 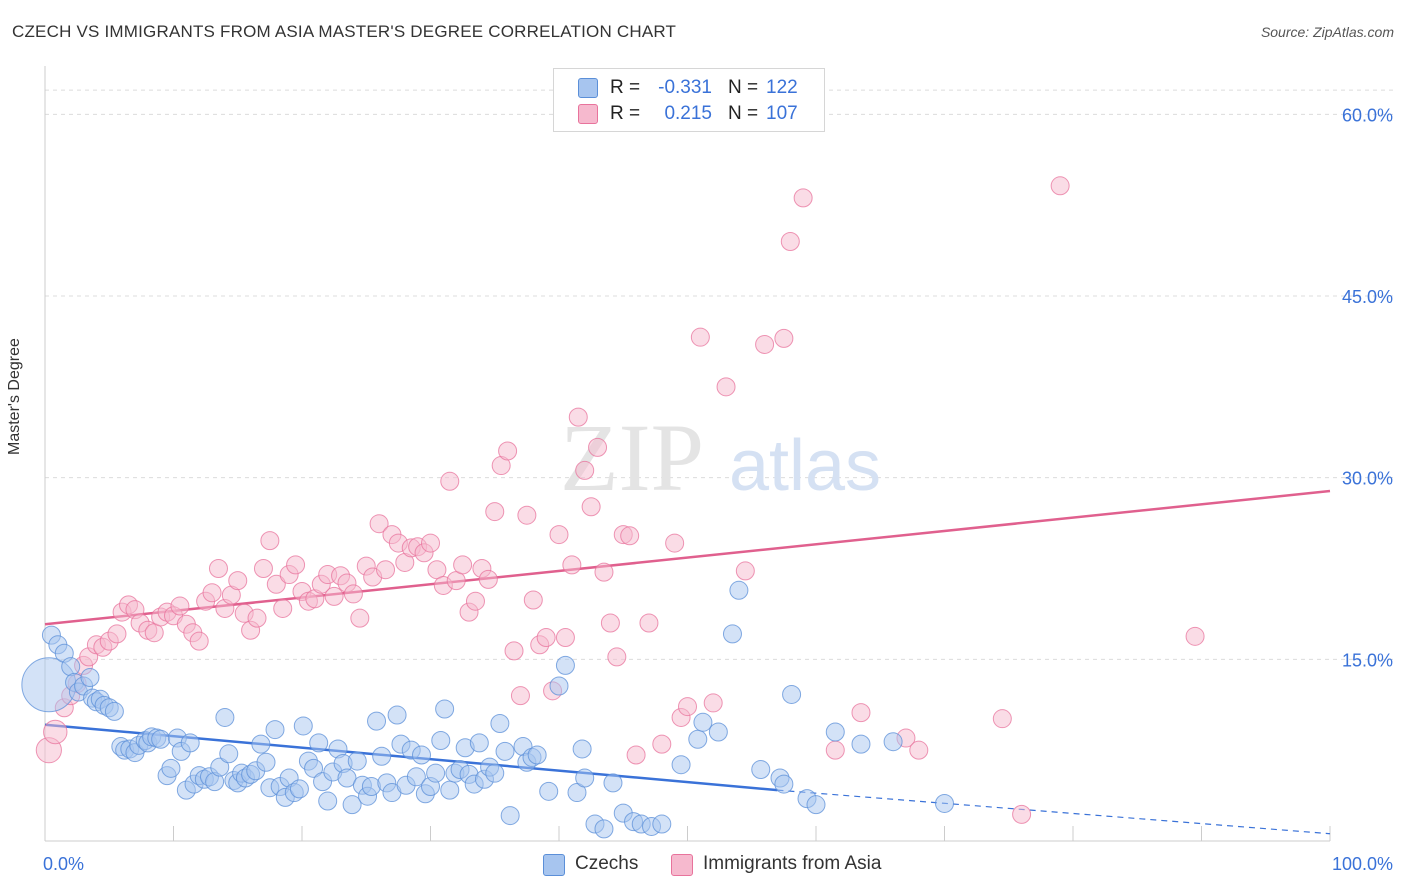 What do you see at coordinates (14, 396) in the screenshot?
I see `y-axis-label: Master's Degree` at bounding box center [14, 396].